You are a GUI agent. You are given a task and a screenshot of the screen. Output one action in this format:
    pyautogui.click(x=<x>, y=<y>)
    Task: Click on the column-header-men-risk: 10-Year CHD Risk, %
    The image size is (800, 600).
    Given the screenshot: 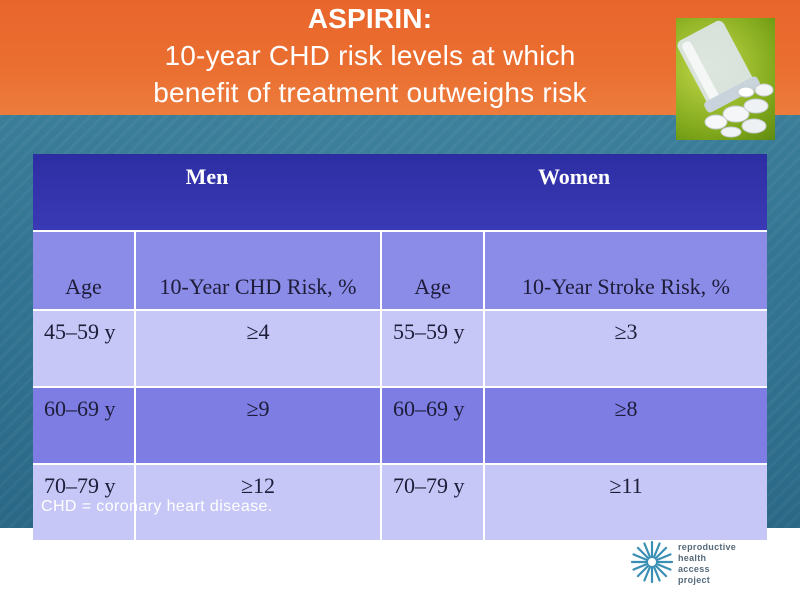 What is the action you would take?
    pyautogui.click(x=257, y=270)
    